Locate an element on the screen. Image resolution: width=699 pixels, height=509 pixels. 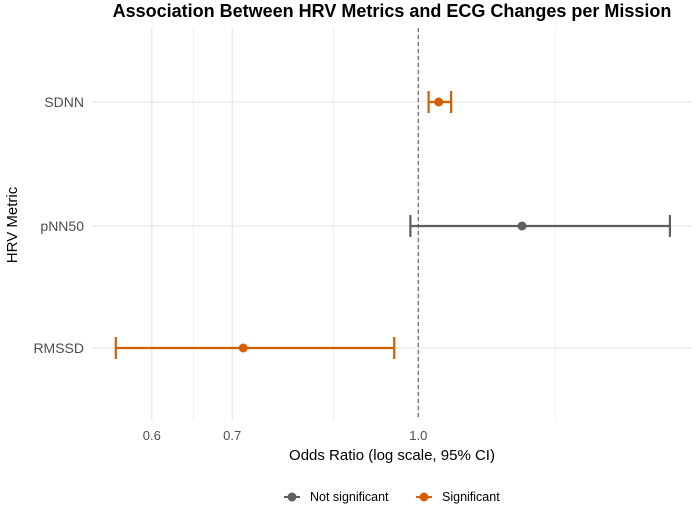
legend-item-significant: Significant is located at coordinates (458, 497).